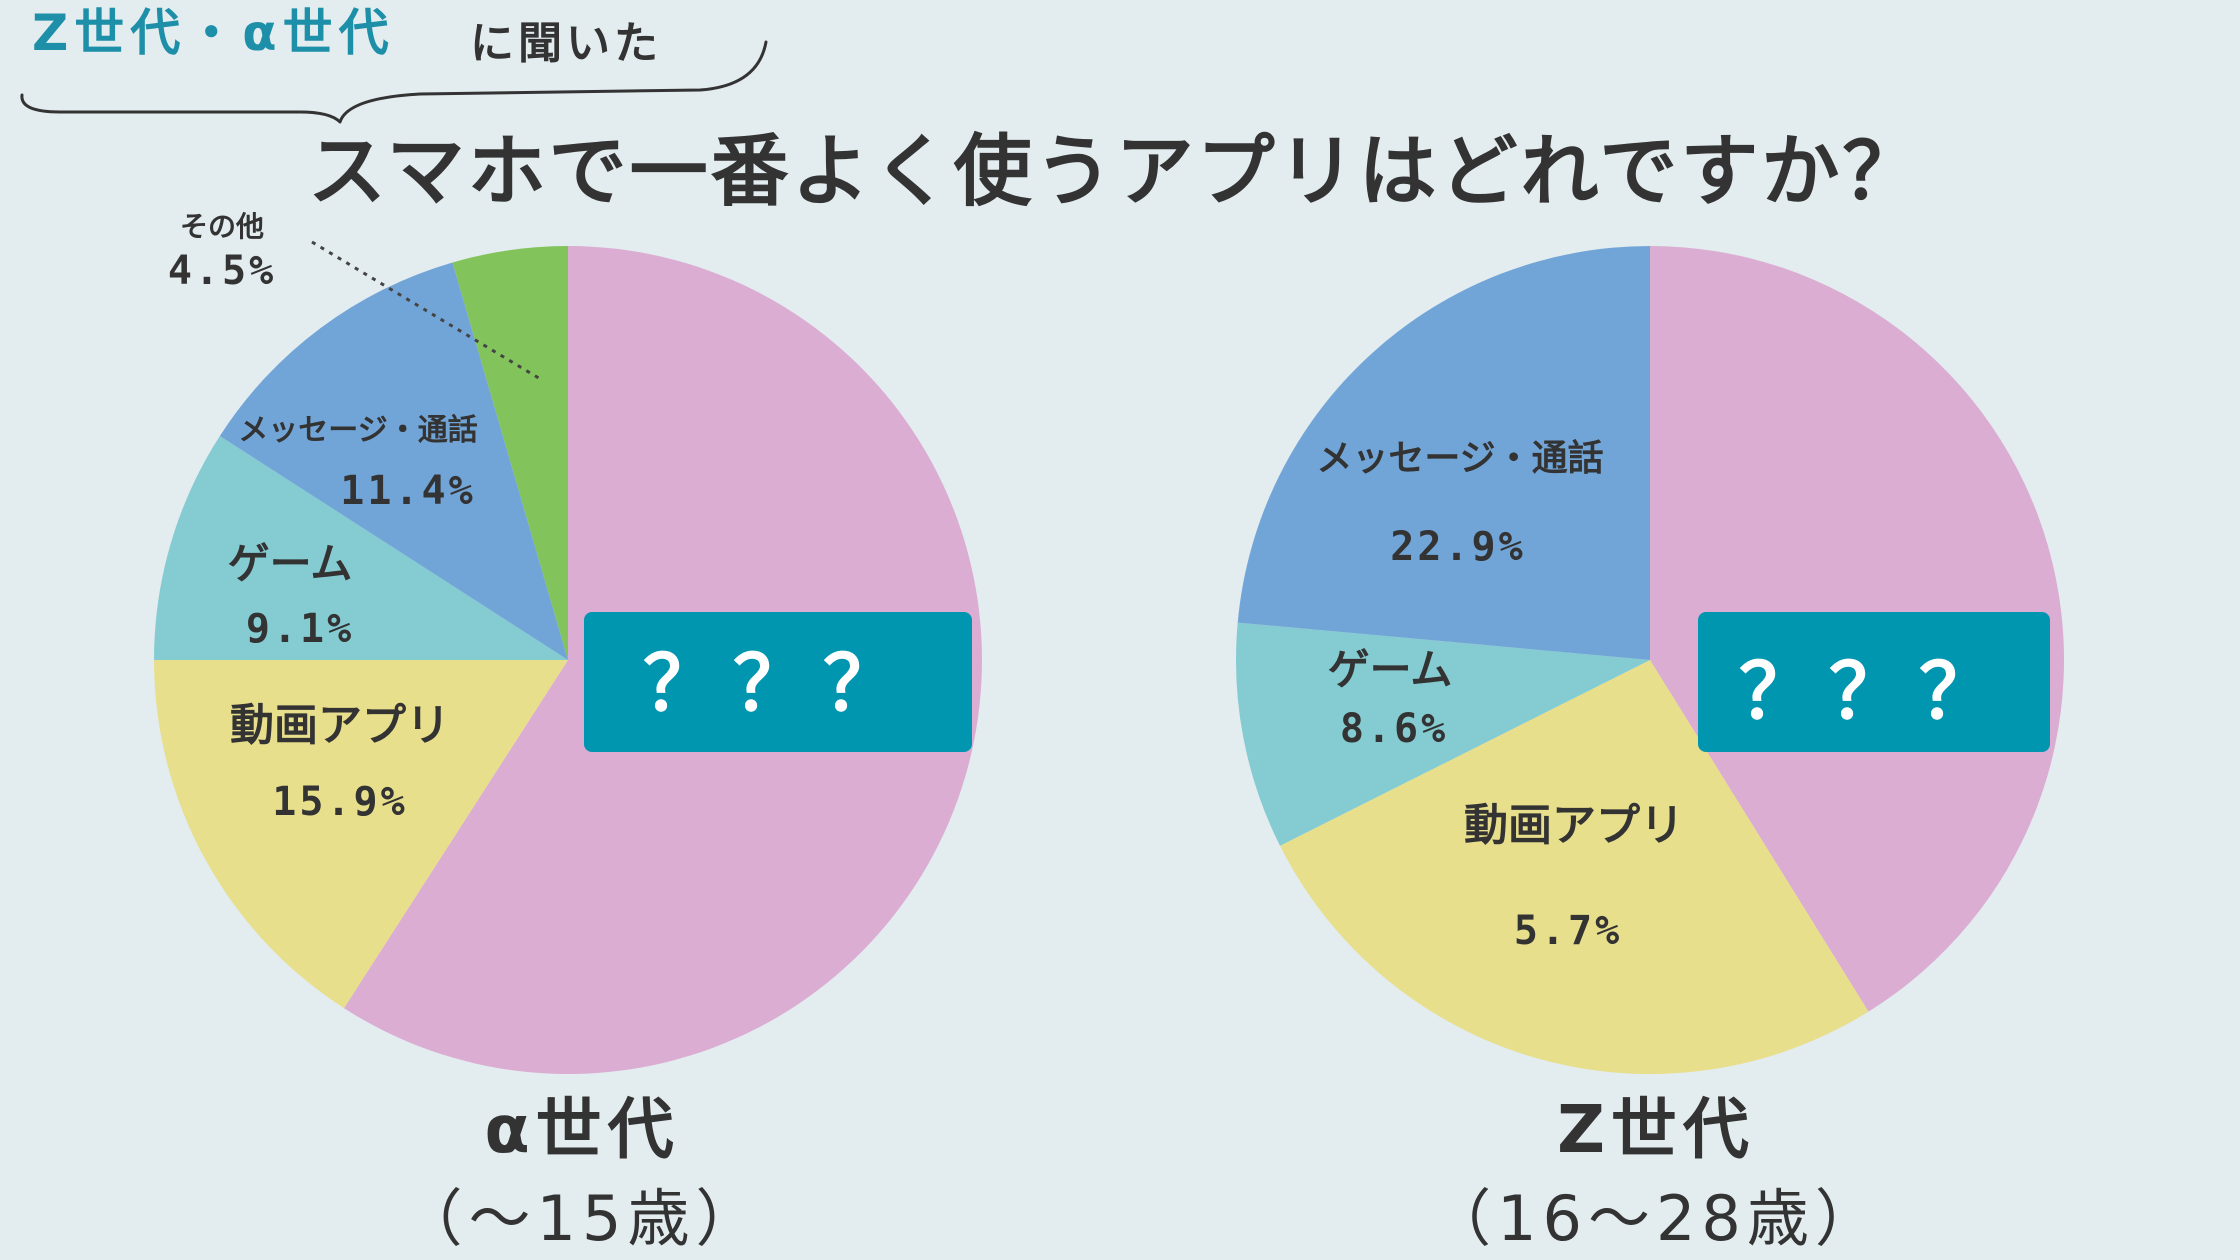 This screenshot has height=1260, width=2240. I want to click on header: Z世代・α世代 に聞いた スマホで一番よく使うアプリはどれですか？, so click(971, 110).